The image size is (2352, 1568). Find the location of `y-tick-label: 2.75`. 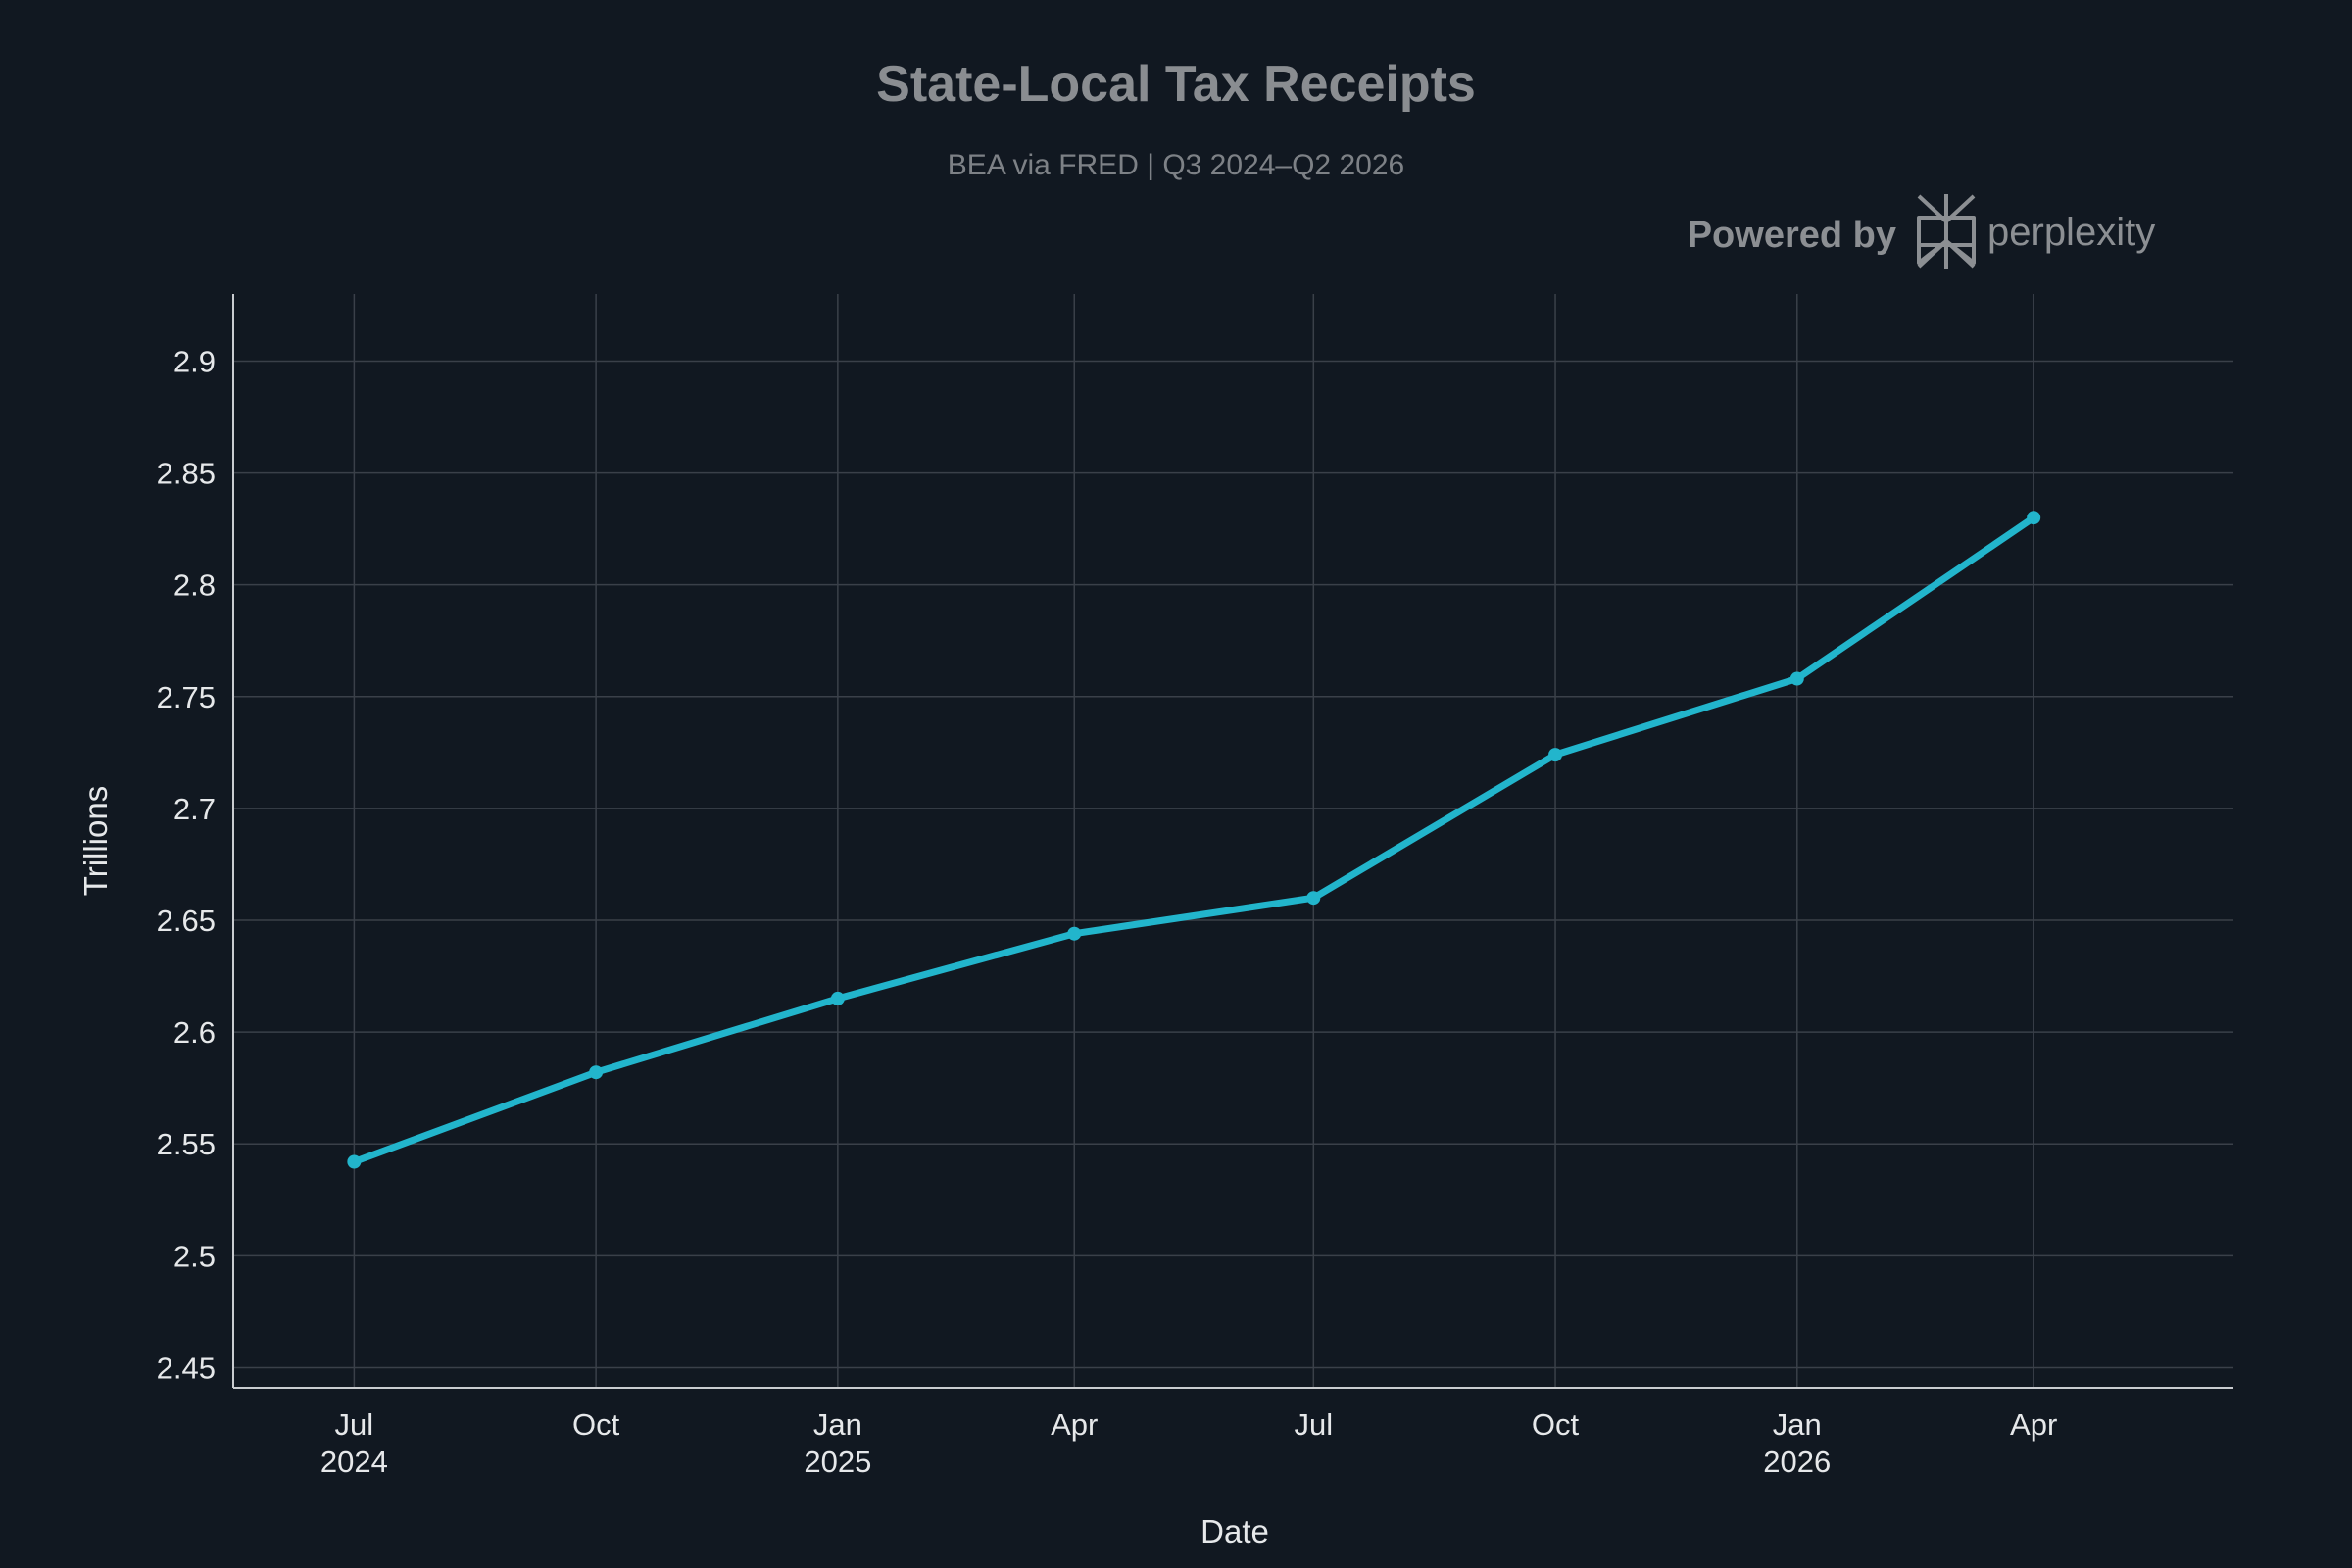

y-tick-label: 2.75 is located at coordinates (186, 697).